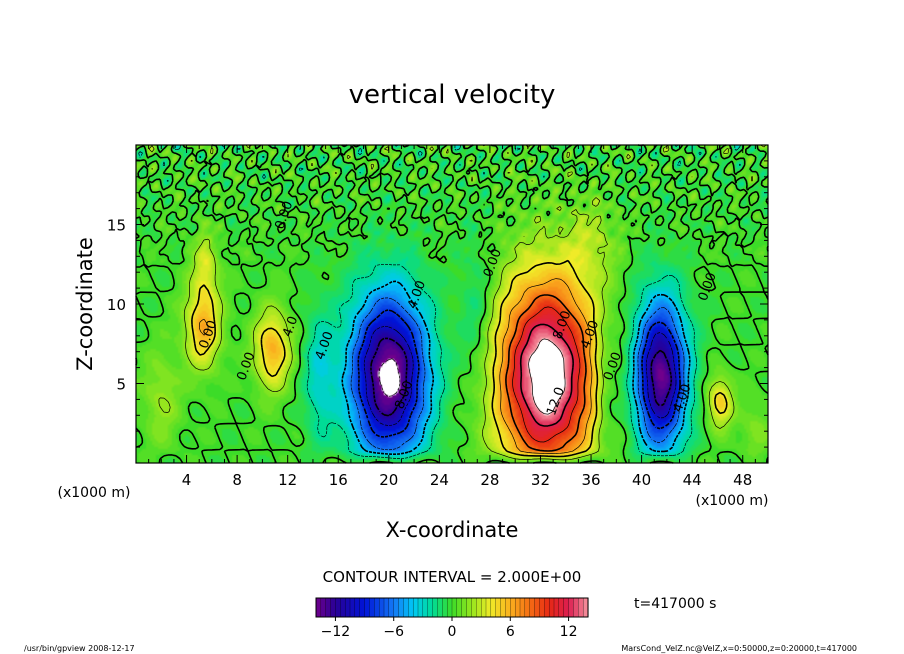  Describe the element at coordinates (79, 648) in the screenshot. I see `footer-left: /usr/bin/gpview 2008-12-17` at that location.